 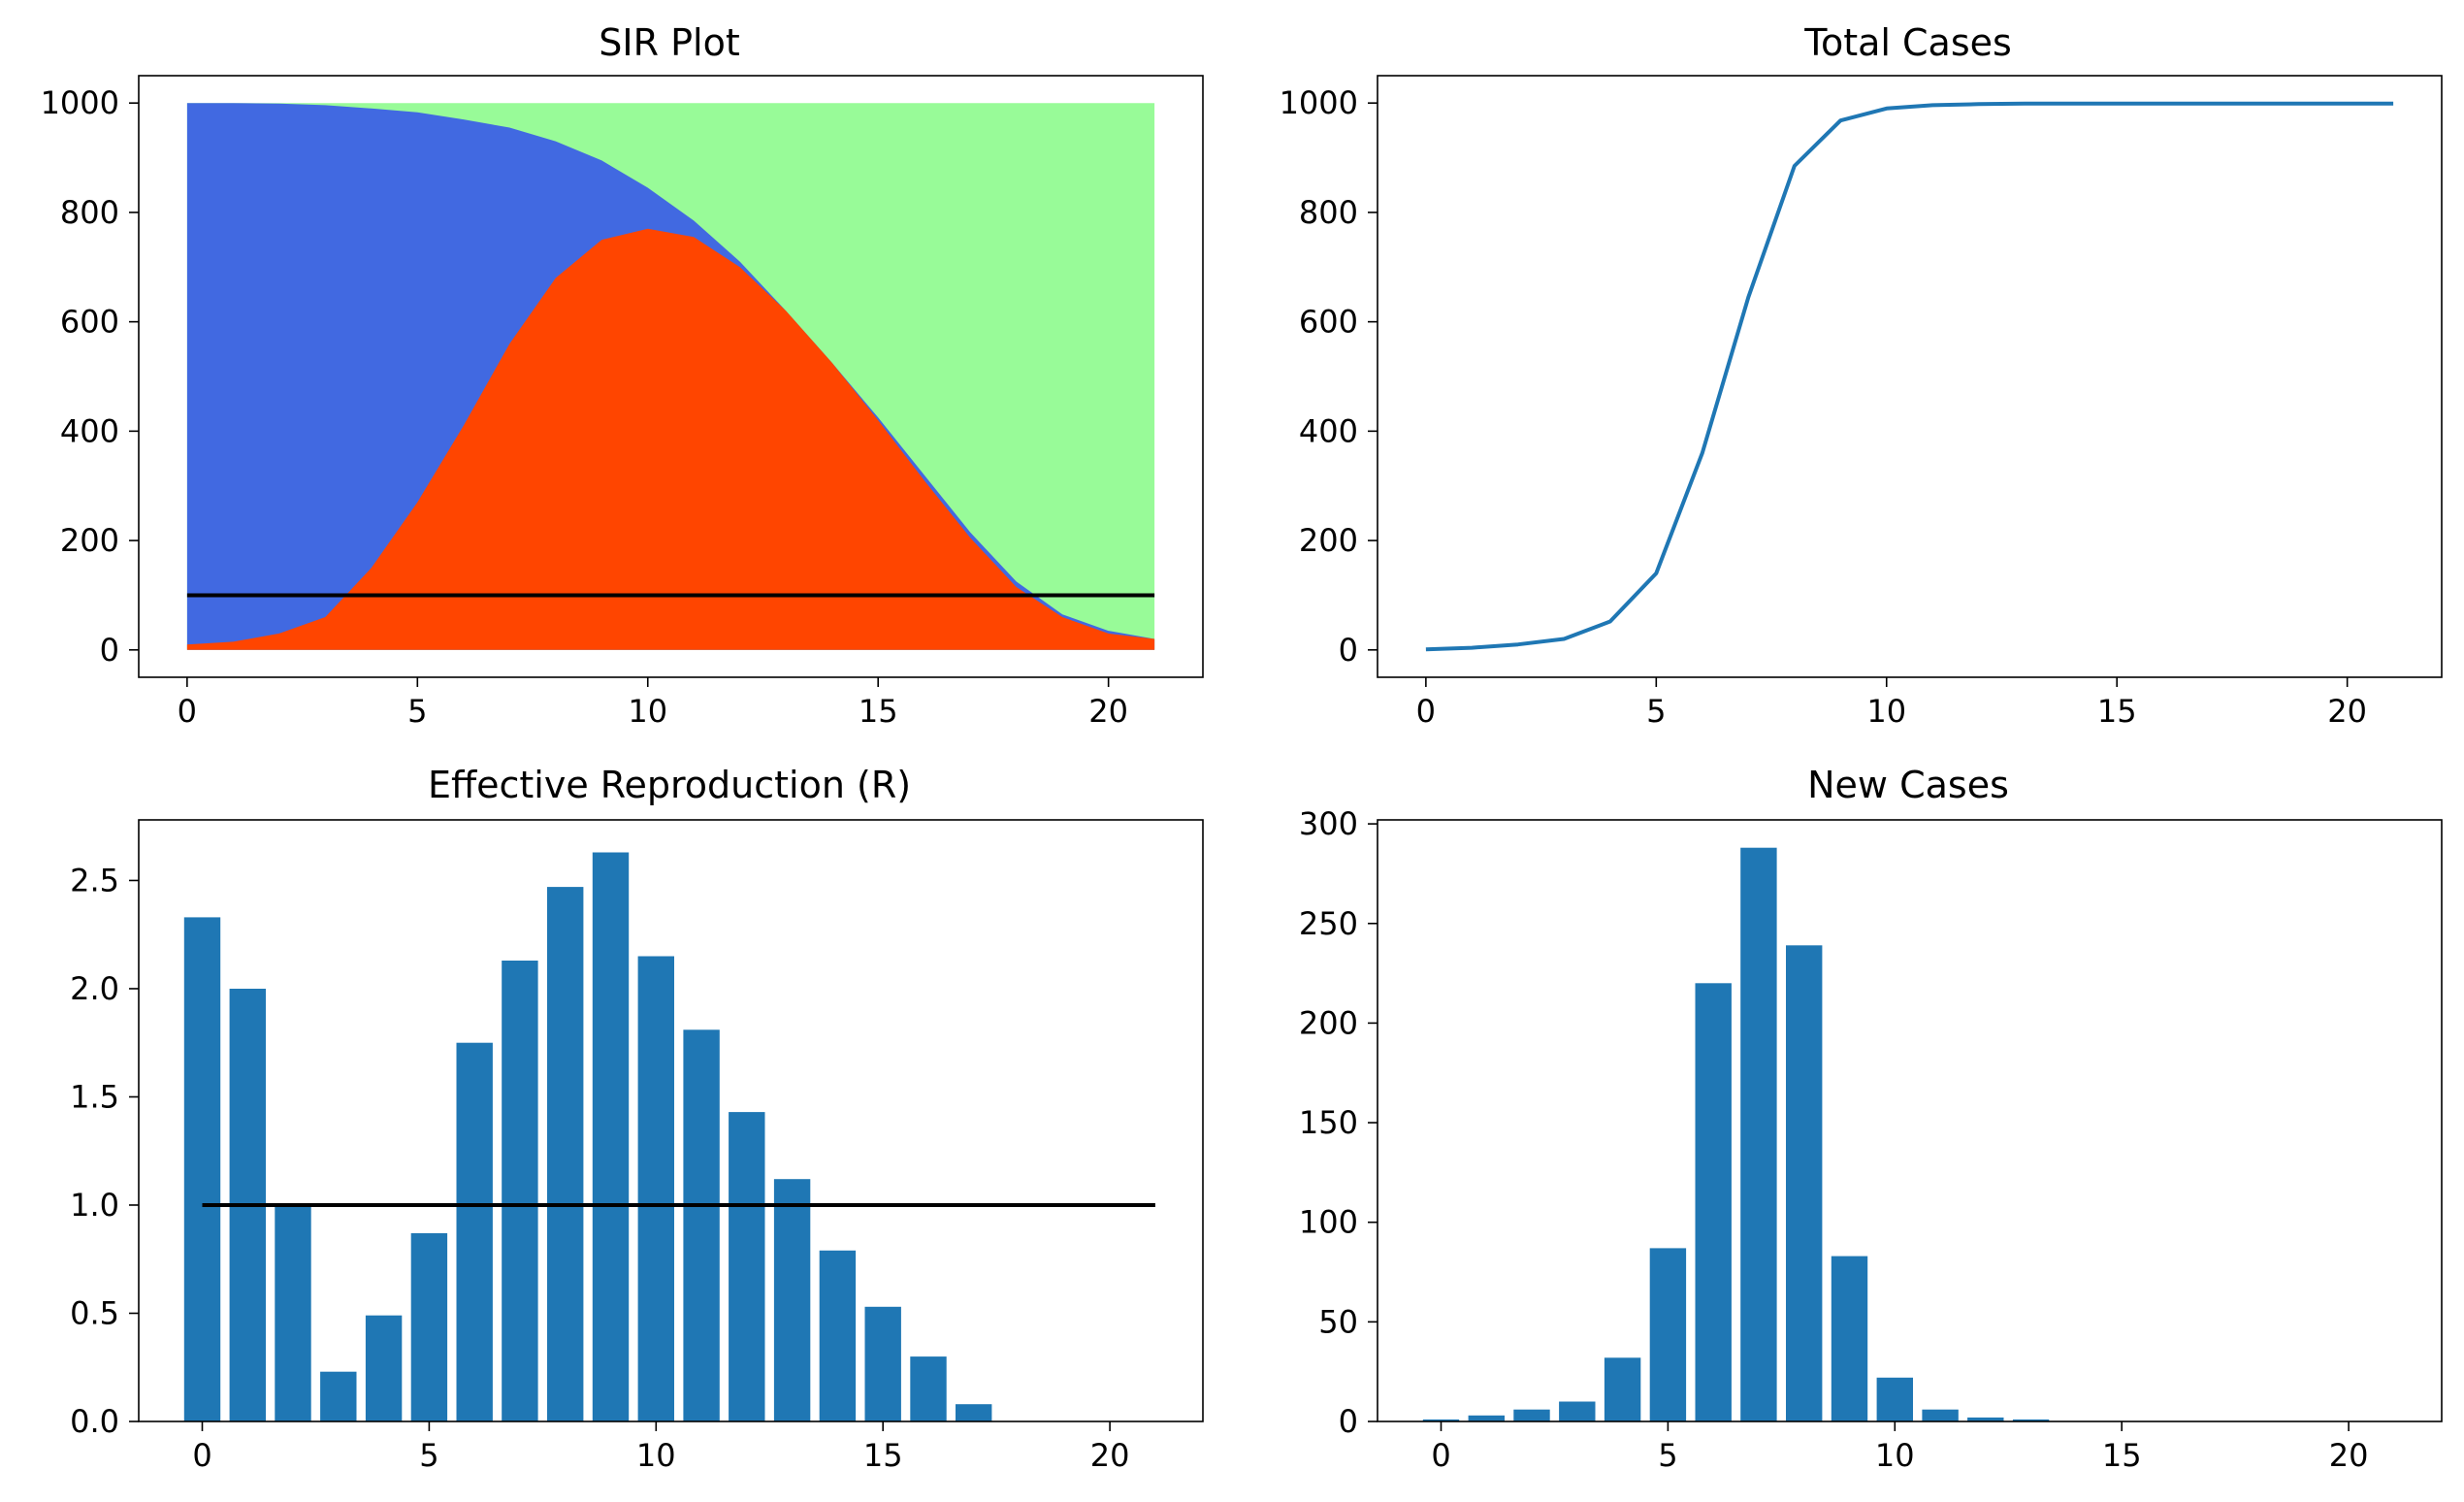 What do you see at coordinates (94, 988) in the screenshot?
I see `y-tick-label: 2.0` at bounding box center [94, 988].